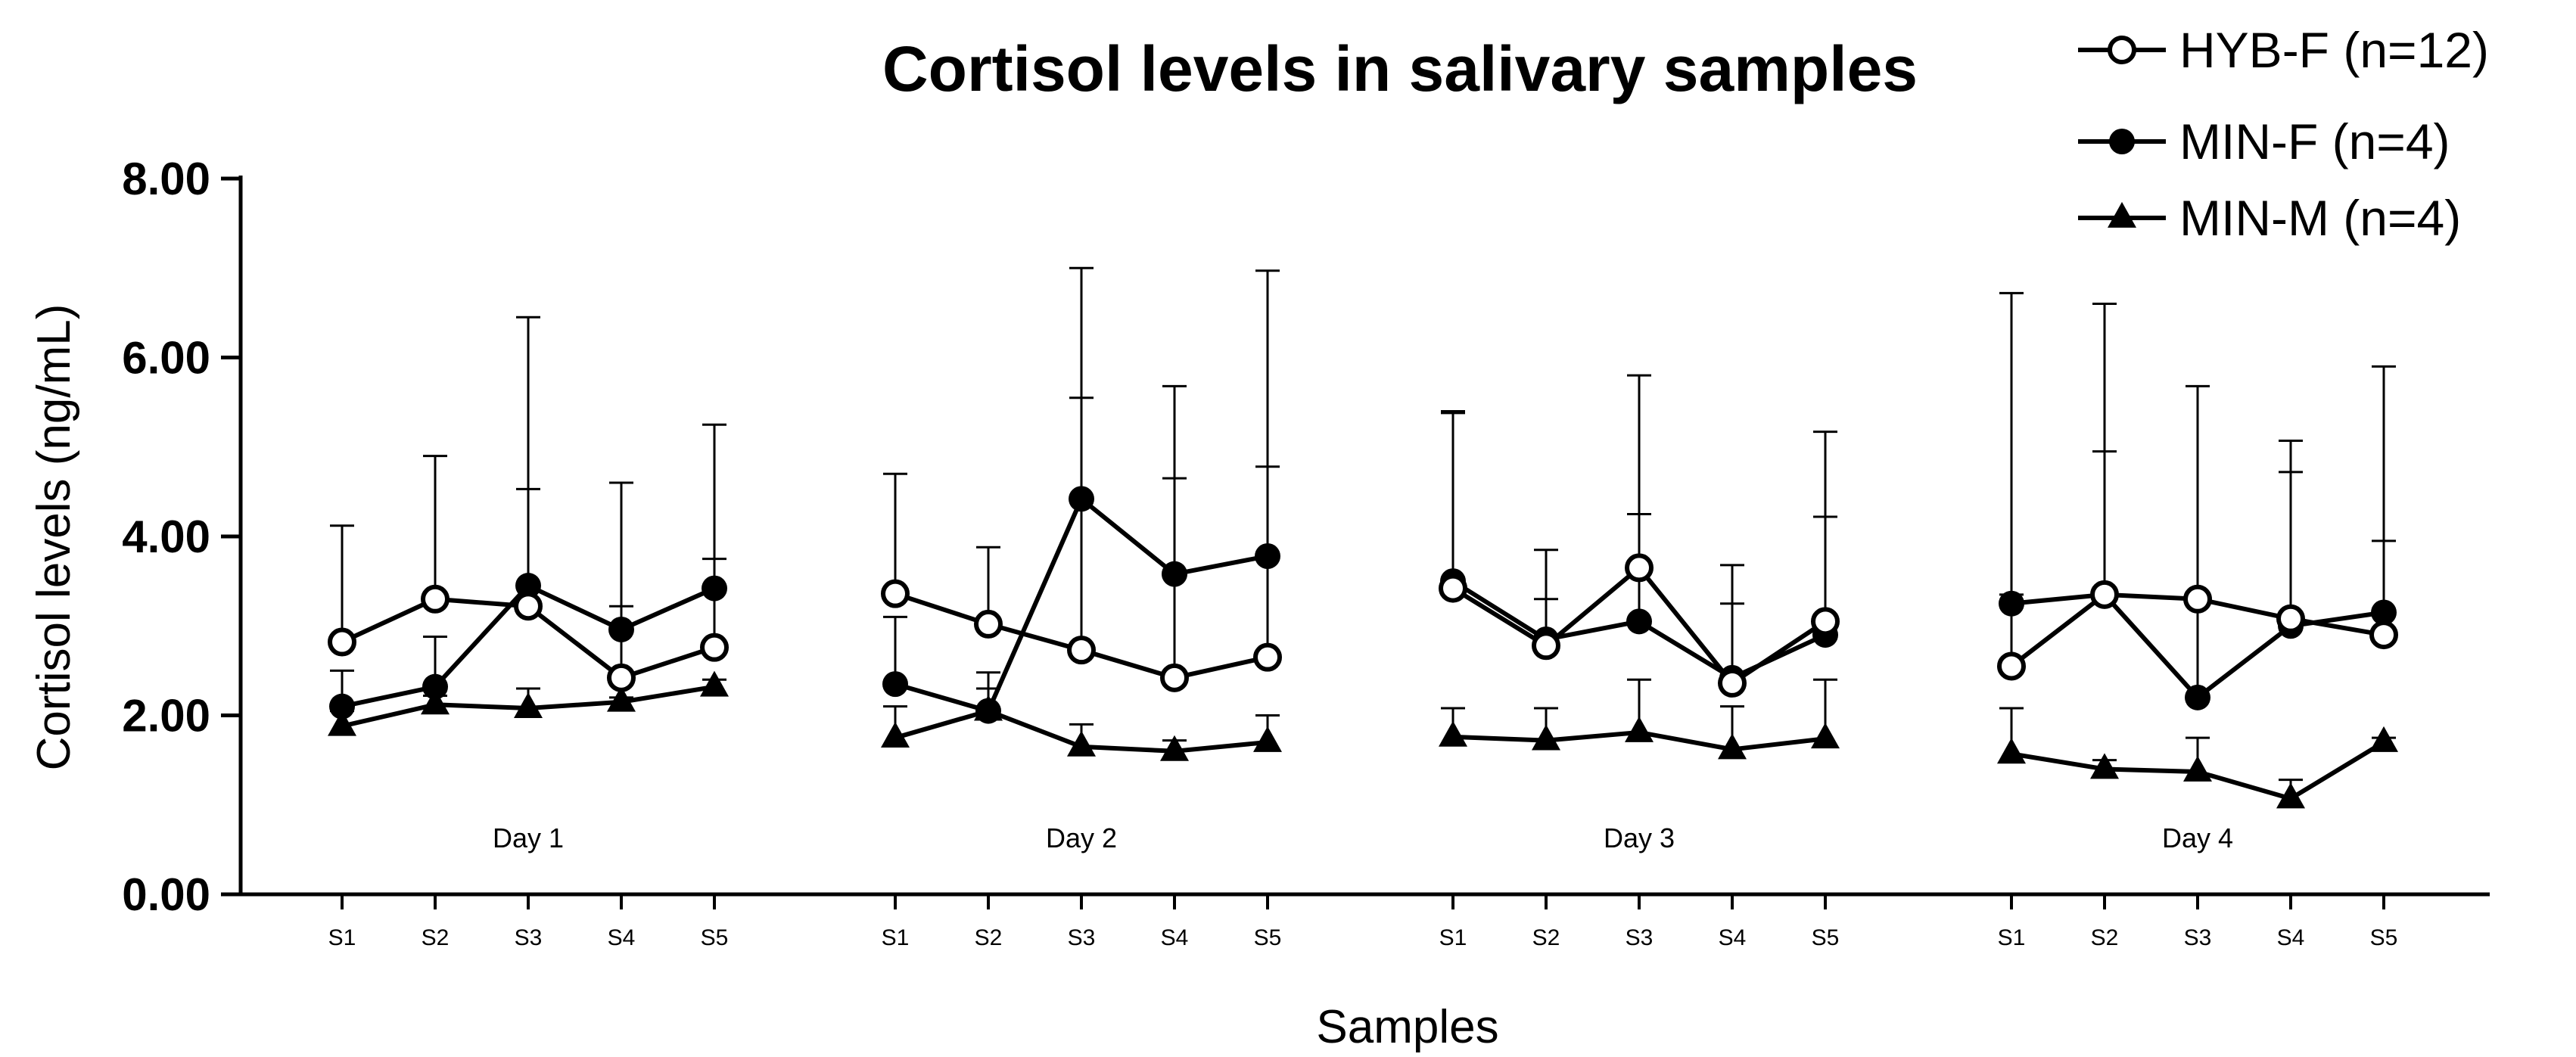 This screenshot has width=2576, height=1057. I want to click on x-axis-label: Samples, so click(1407, 1027).